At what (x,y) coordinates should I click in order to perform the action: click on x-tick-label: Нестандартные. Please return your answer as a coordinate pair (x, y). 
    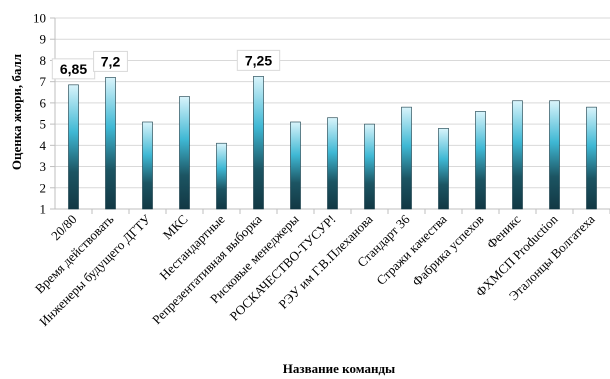
    Looking at the image, I should click on (191, 246).